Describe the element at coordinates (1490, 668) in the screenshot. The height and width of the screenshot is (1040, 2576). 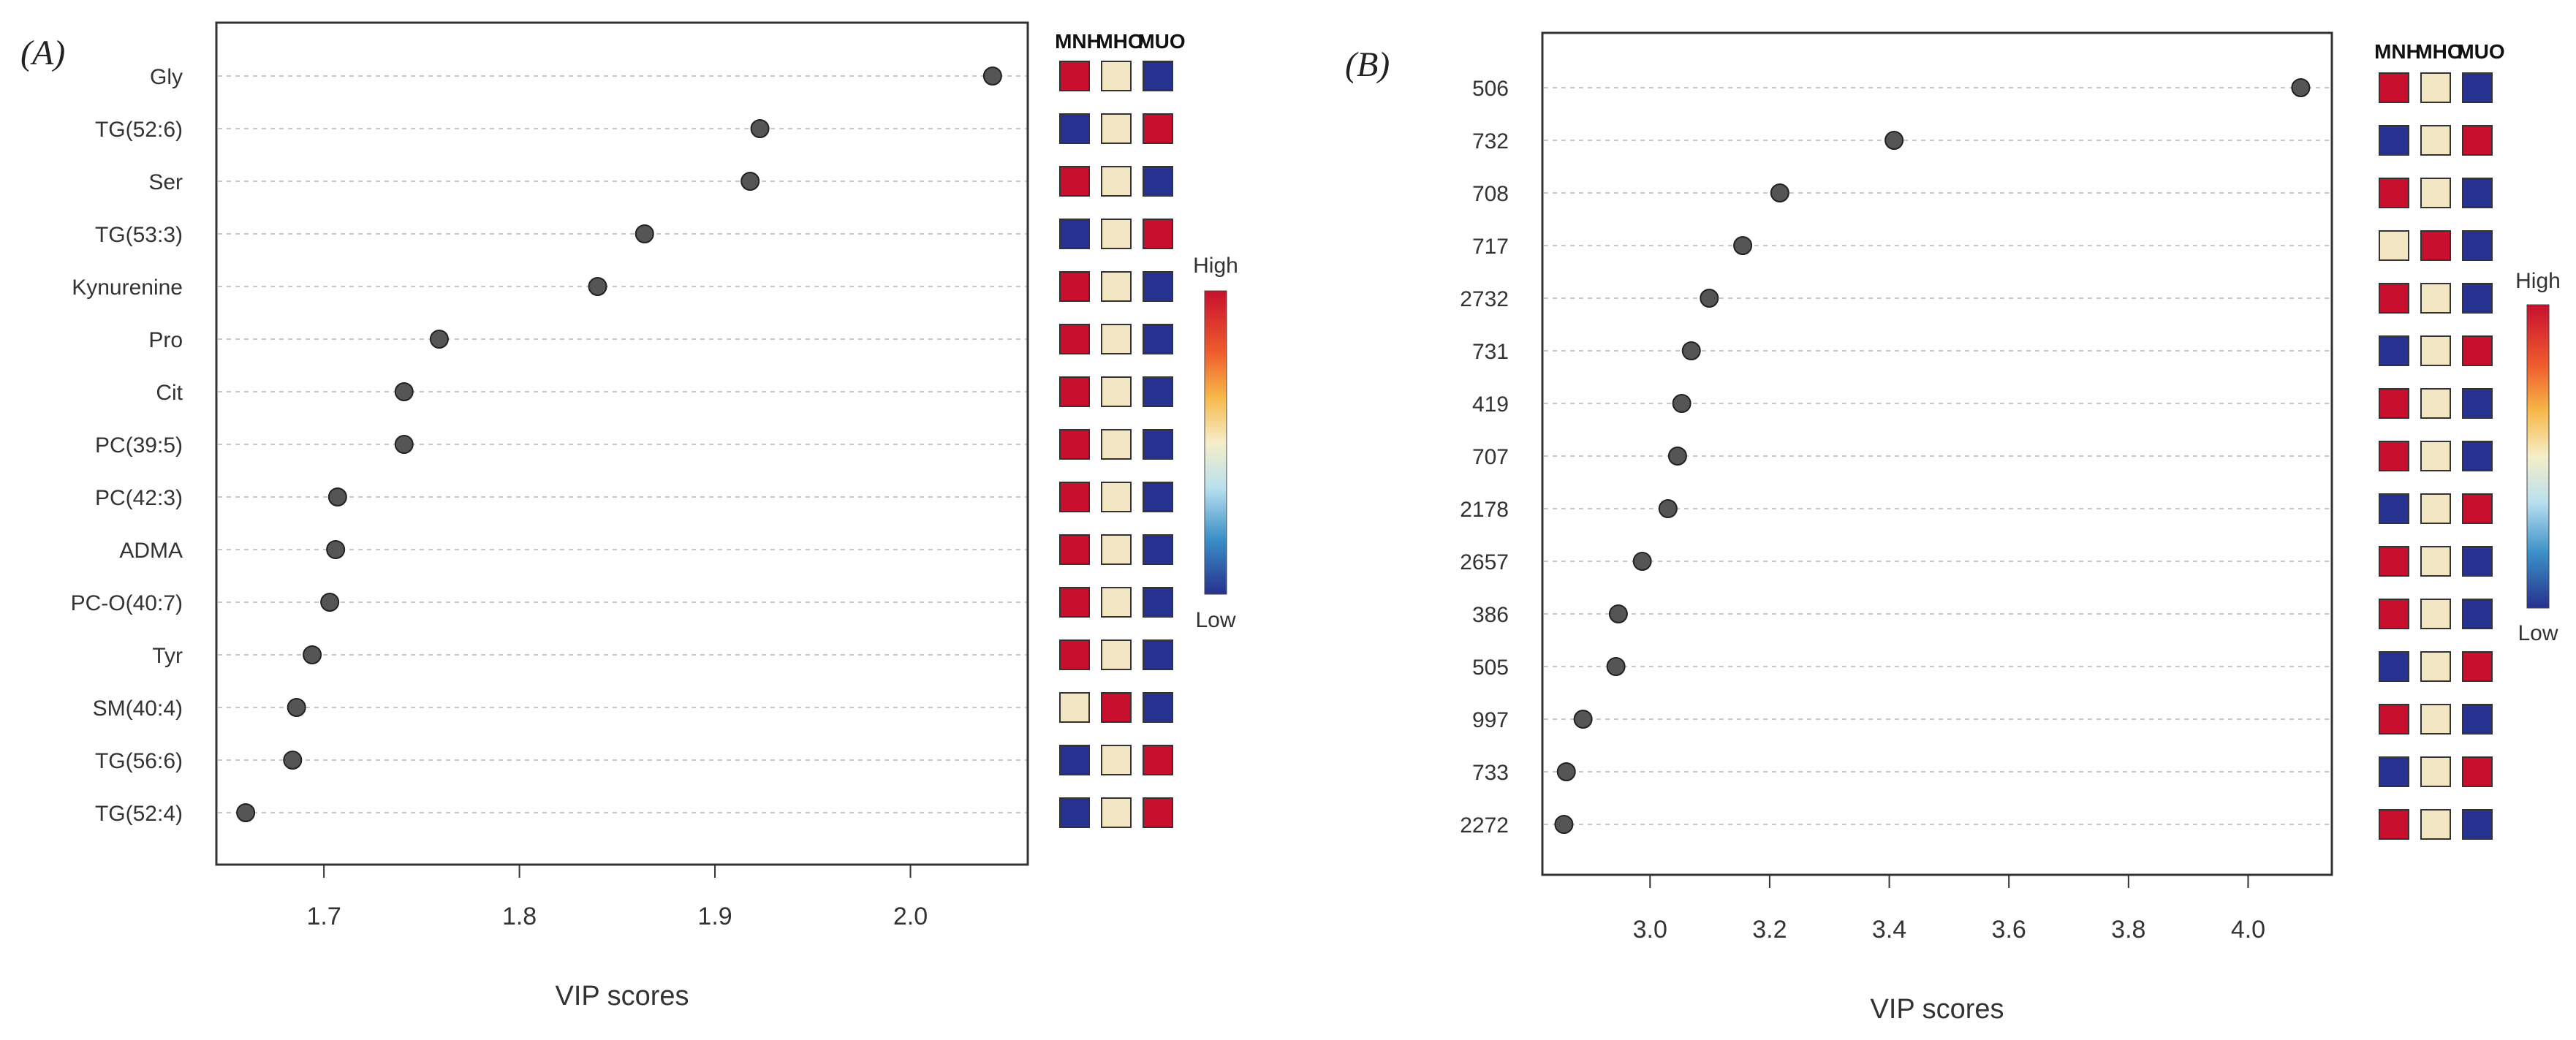
I see `y-tick-label: 505` at that location.